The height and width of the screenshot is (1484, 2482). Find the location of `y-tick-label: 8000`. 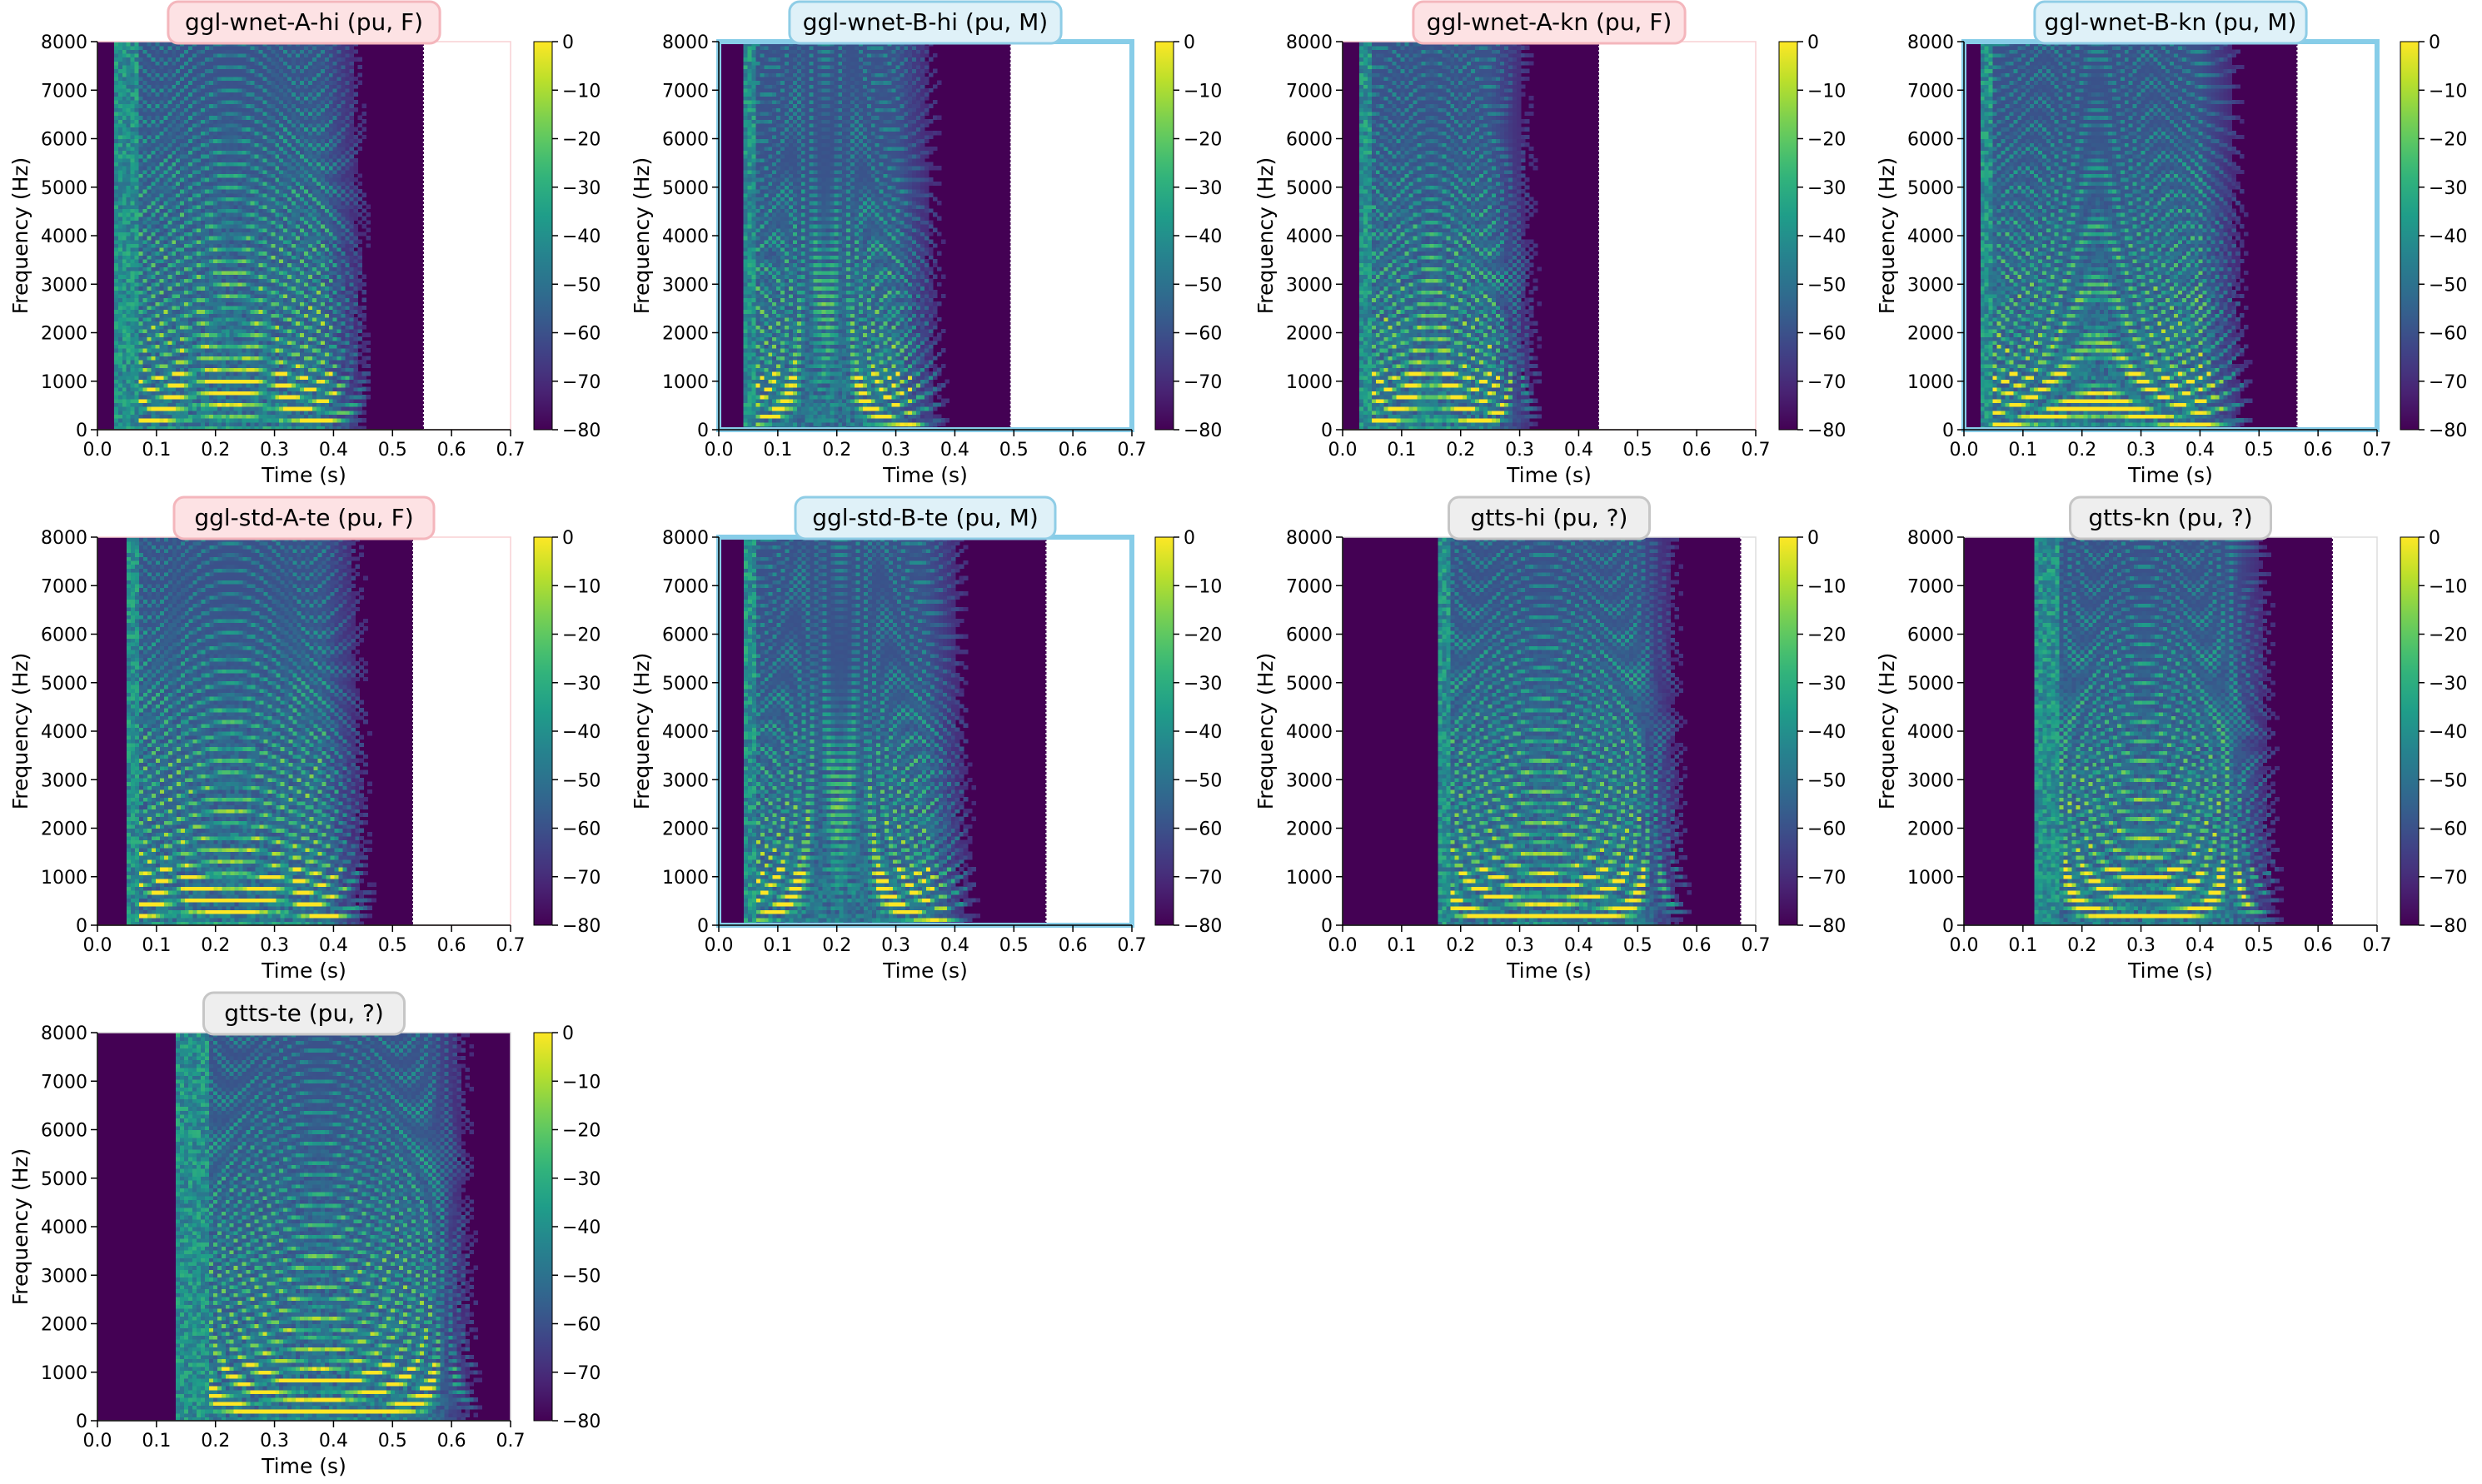

y-tick-label: 8000 is located at coordinates (685, 42).